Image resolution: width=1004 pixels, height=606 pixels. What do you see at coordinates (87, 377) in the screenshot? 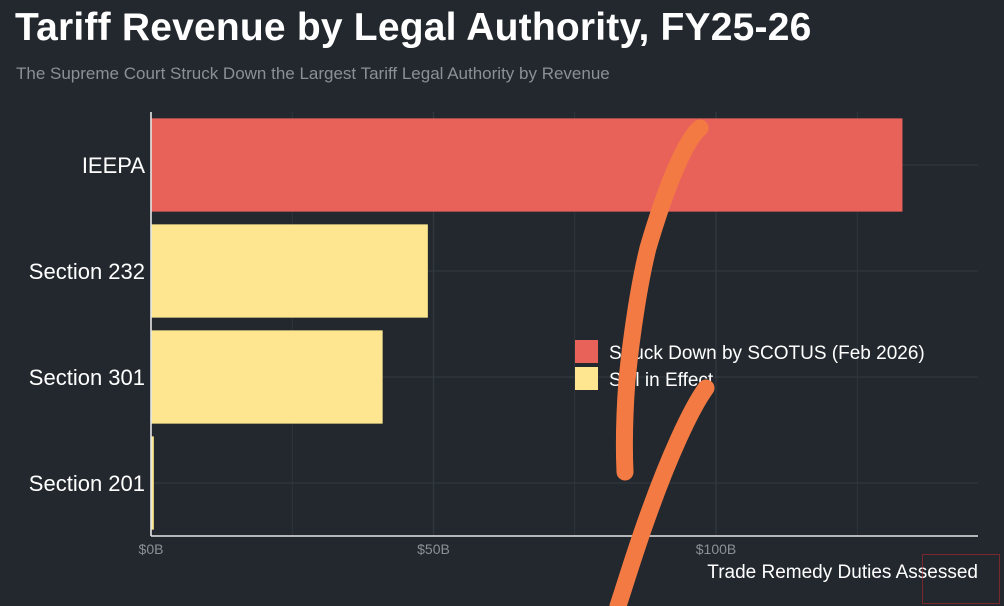
I see `category-label: Section 301` at bounding box center [87, 377].